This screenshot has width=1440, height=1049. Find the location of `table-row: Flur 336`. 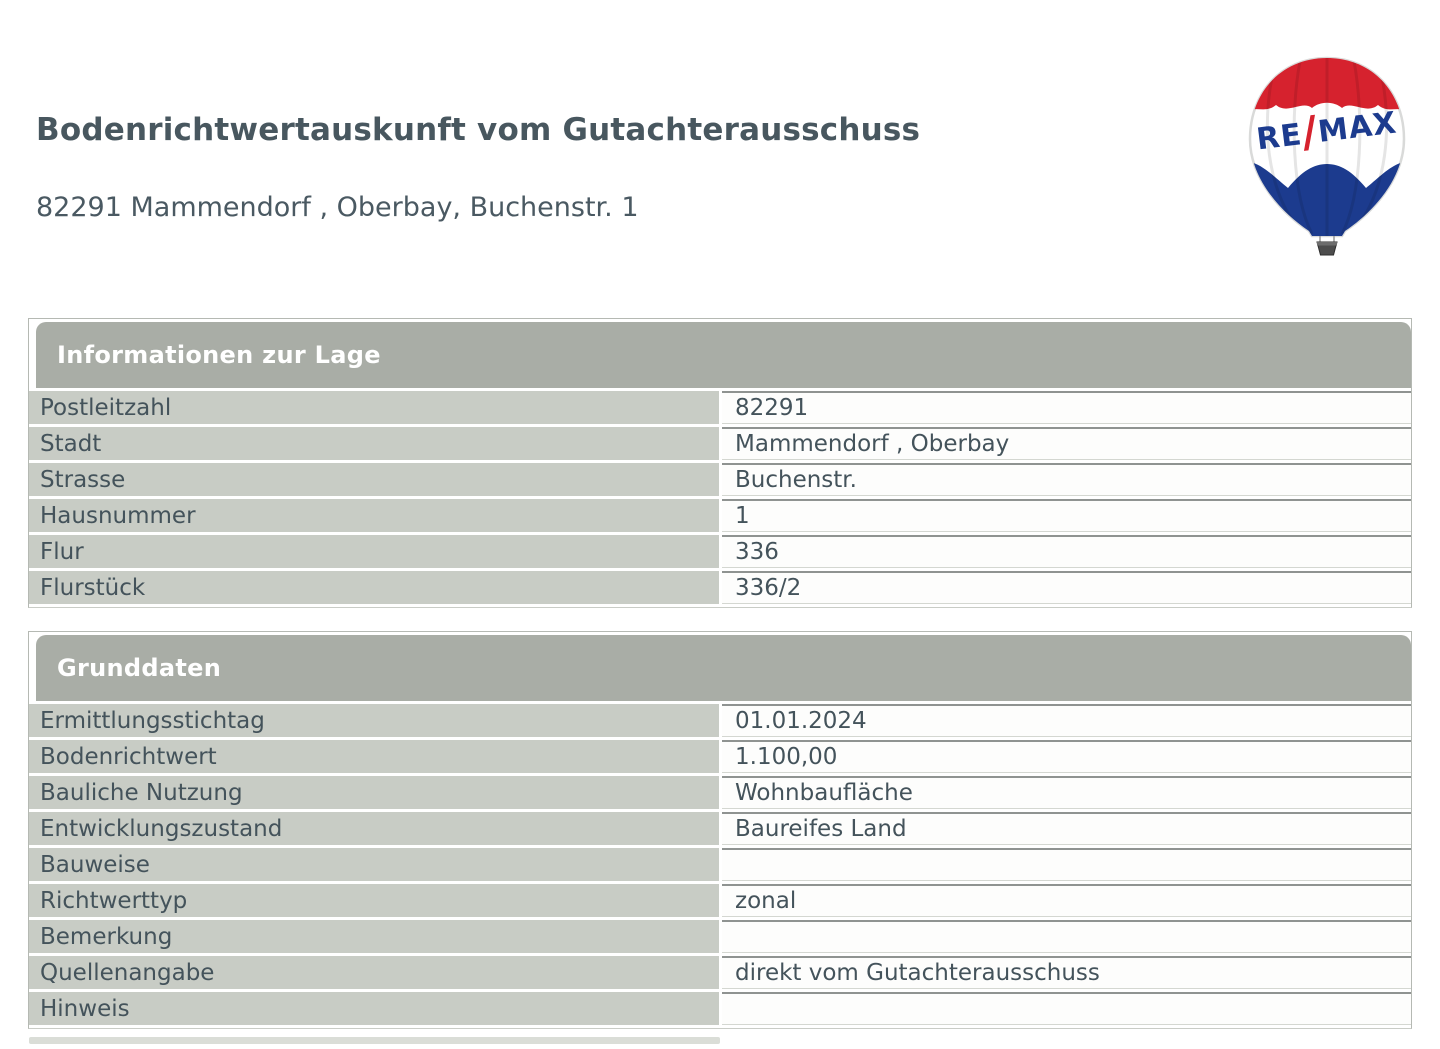

table-row: Flur 336 is located at coordinates (720, 551).